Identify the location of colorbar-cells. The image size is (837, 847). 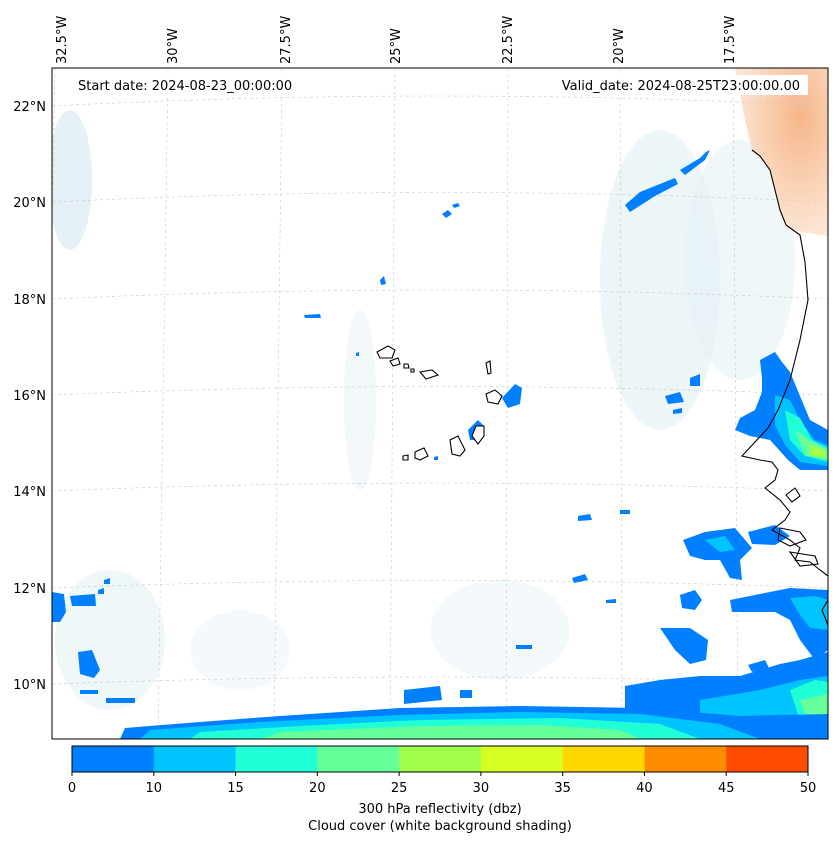
(440, 759).